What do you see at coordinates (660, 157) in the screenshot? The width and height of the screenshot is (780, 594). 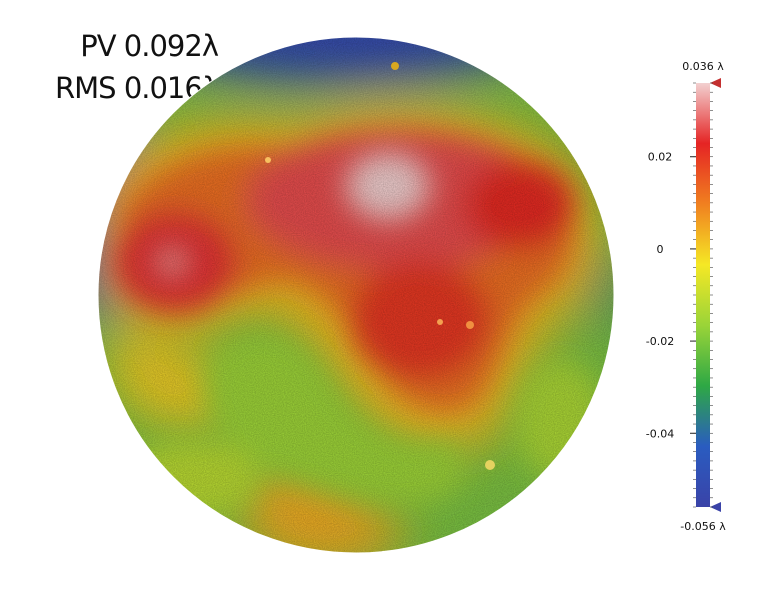 I see `colorbar-tick-label: 0.02` at bounding box center [660, 157].